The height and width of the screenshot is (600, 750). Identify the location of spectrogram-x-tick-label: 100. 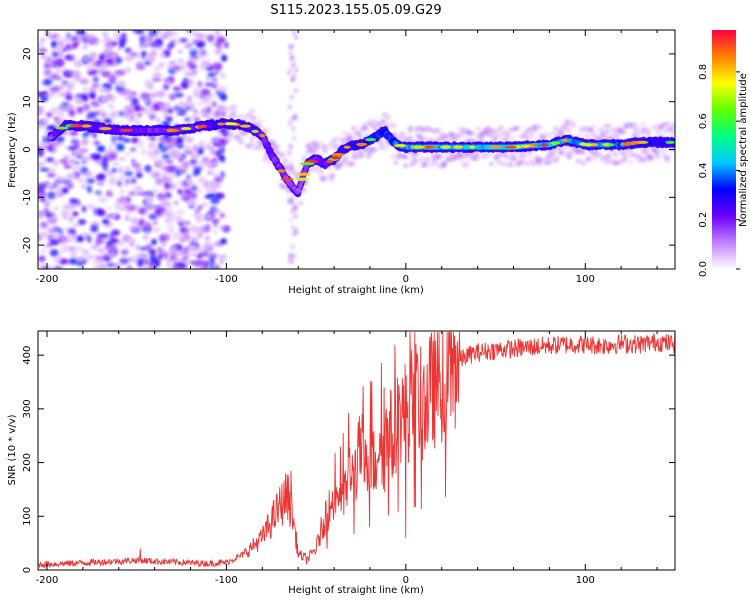
(585, 279).